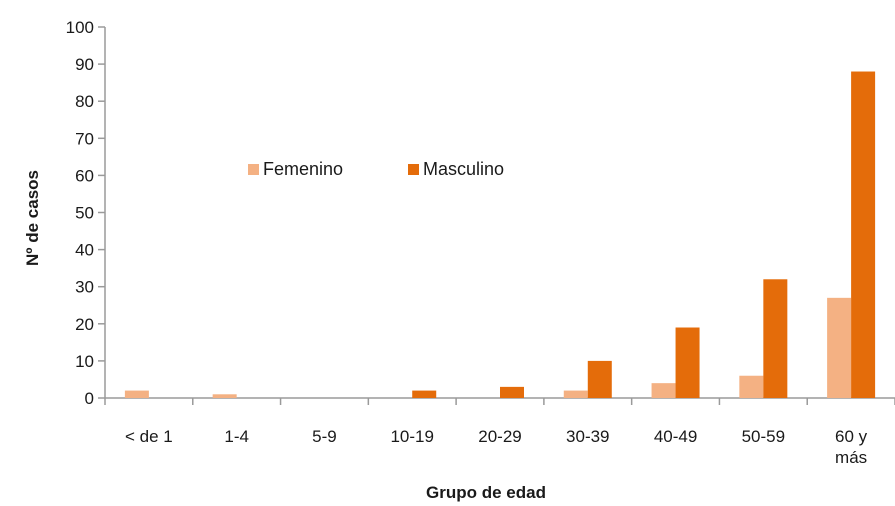 The height and width of the screenshot is (506, 895). I want to click on x-tick-label-line: más, so click(851, 457).